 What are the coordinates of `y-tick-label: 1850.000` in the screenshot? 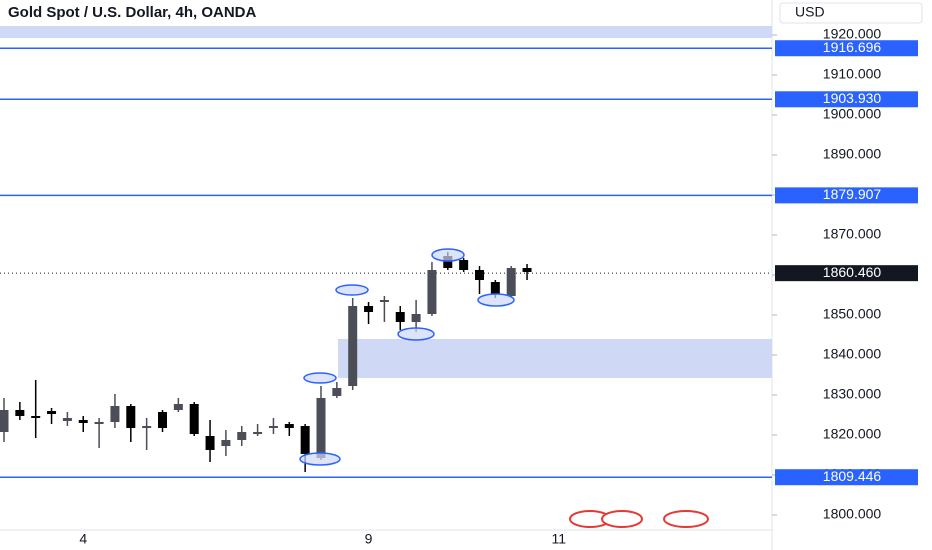 It's located at (852, 314).